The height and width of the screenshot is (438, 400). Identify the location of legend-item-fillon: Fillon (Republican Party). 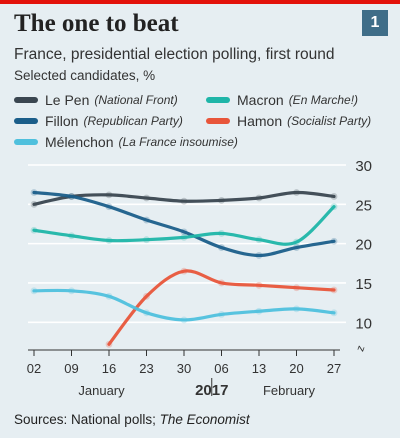
(98, 121).